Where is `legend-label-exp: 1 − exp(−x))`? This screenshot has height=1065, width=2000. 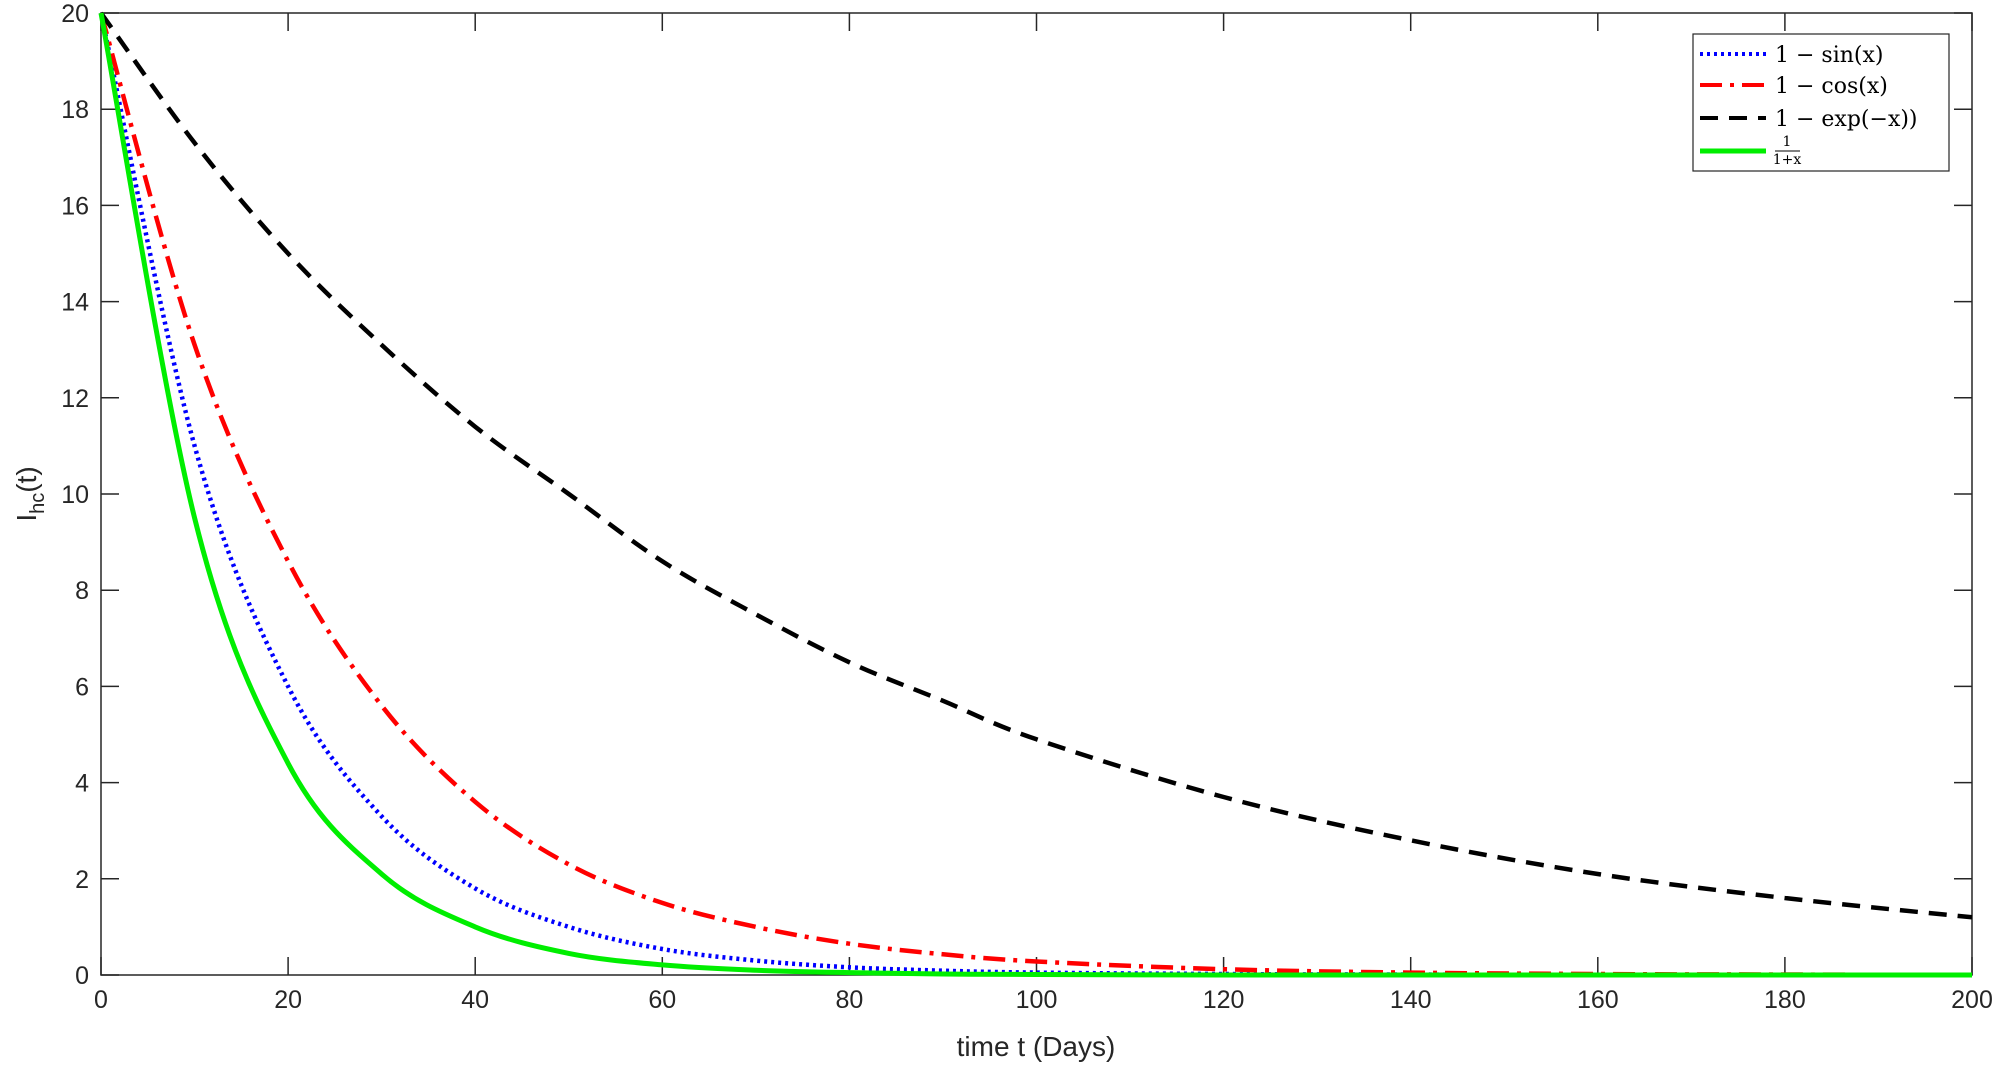
legend-label-exp: 1 − exp(−x)) is located at coordinates (1846, 119).